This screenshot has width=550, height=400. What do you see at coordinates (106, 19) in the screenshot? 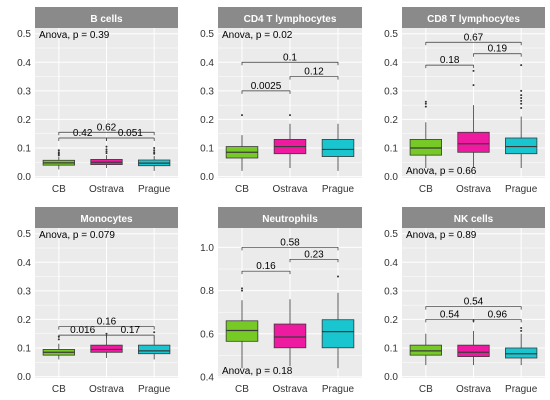
I see `facet-title: B cells` at bounding box center [106, 19].